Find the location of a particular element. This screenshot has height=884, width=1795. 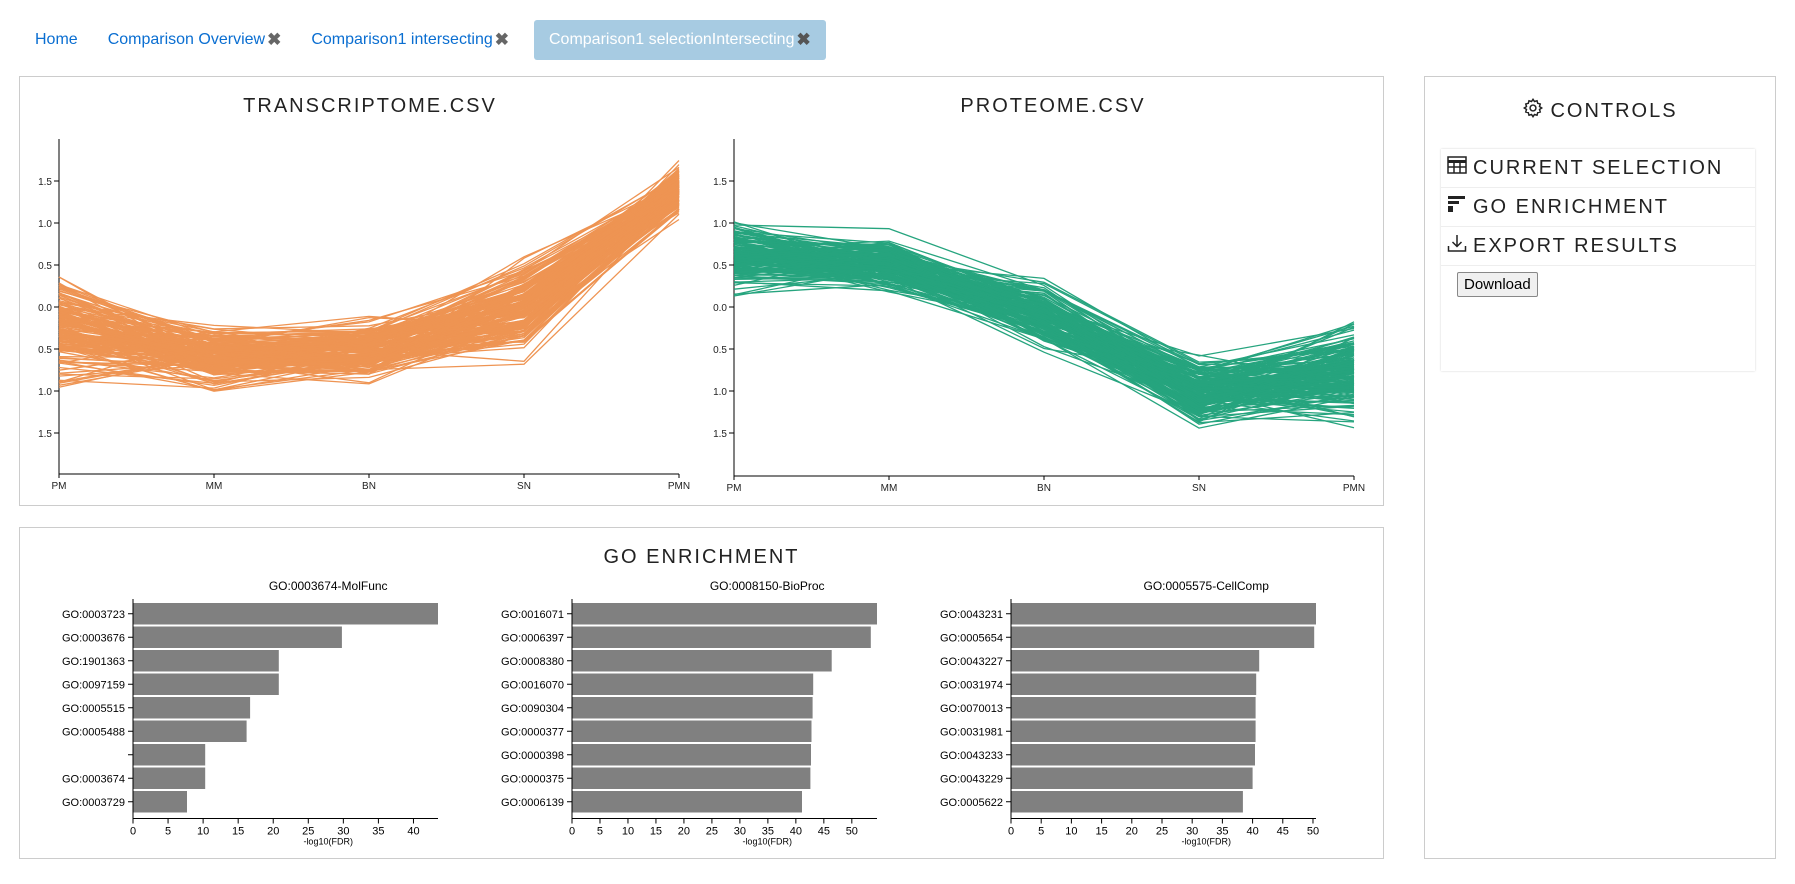

proteome-x-tick-label: PM is located at coordinates (734, 488).